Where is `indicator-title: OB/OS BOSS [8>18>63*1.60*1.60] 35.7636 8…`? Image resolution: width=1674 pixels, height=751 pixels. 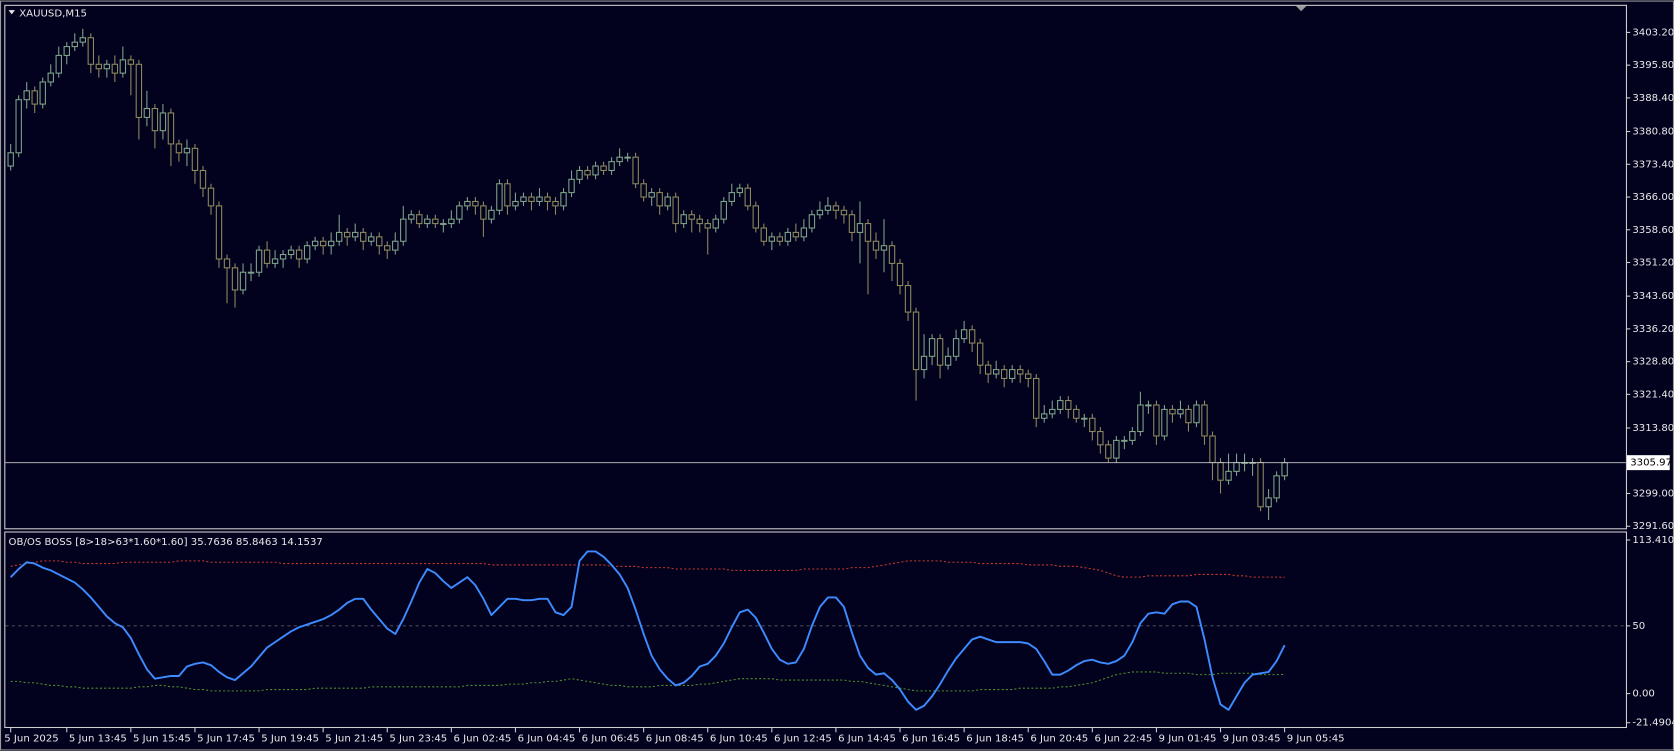 indicator-title: OB/OS BOSS [8>18>63*1.60*1.60] 35.7636 8… is located at coordinates (166, 542).